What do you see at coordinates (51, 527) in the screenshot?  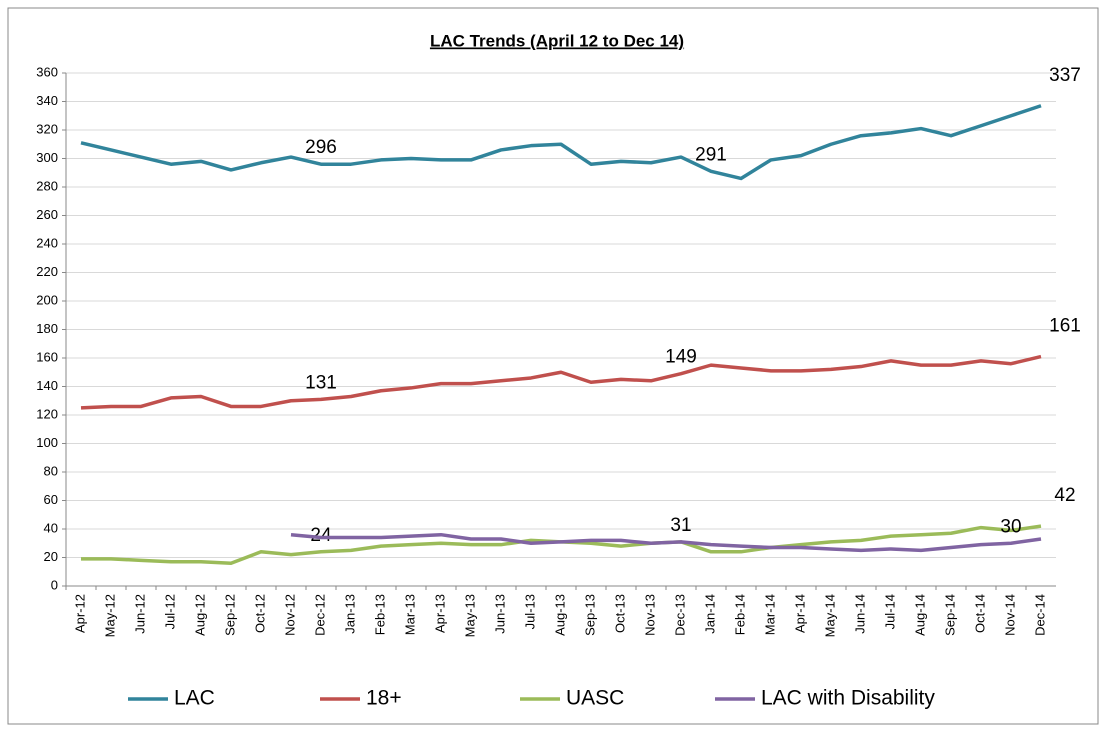 I see `y-tick-label: 40` at bounding box center [51, 527].